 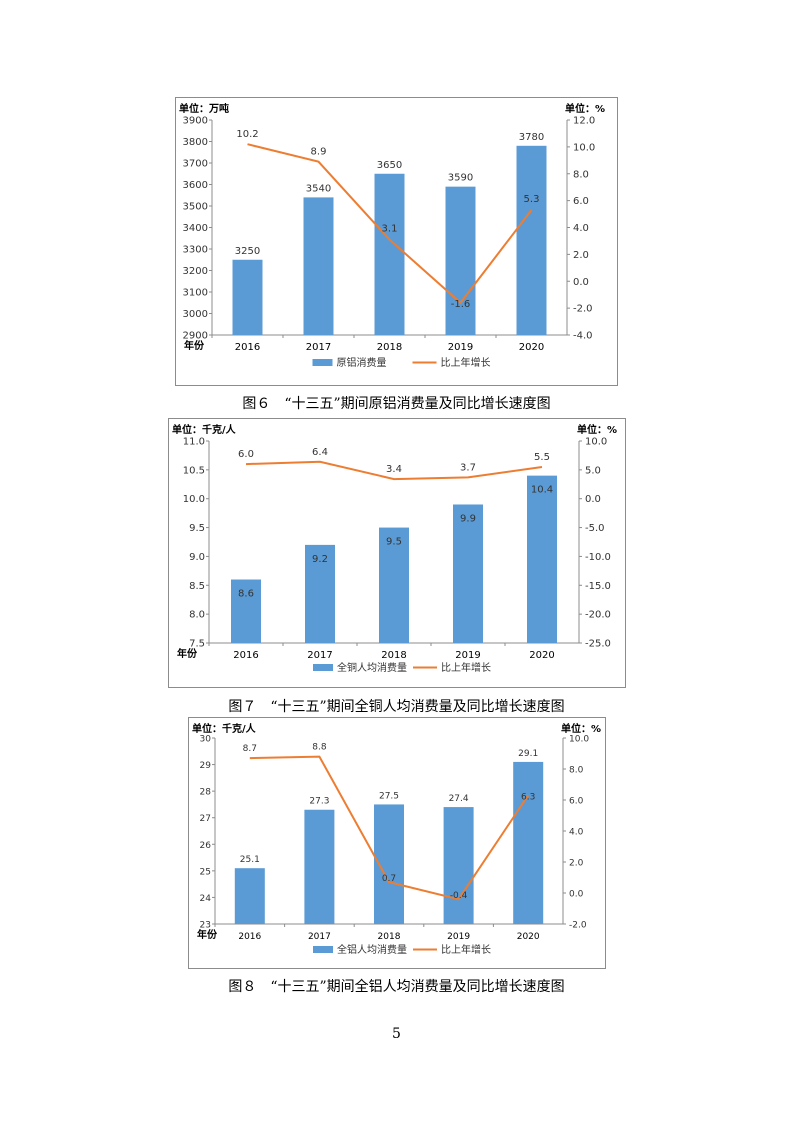 I want to click on bar-data-label: 3780, so click(x=531, y=137).